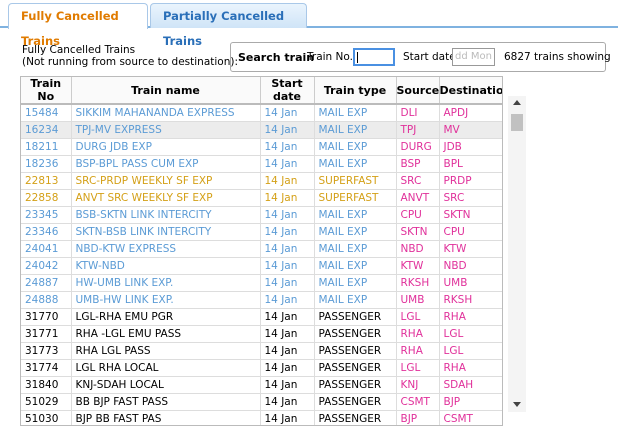 This screenshot has width=618, height=426. I want to click on table-cell: 22858, so click(46, 198).